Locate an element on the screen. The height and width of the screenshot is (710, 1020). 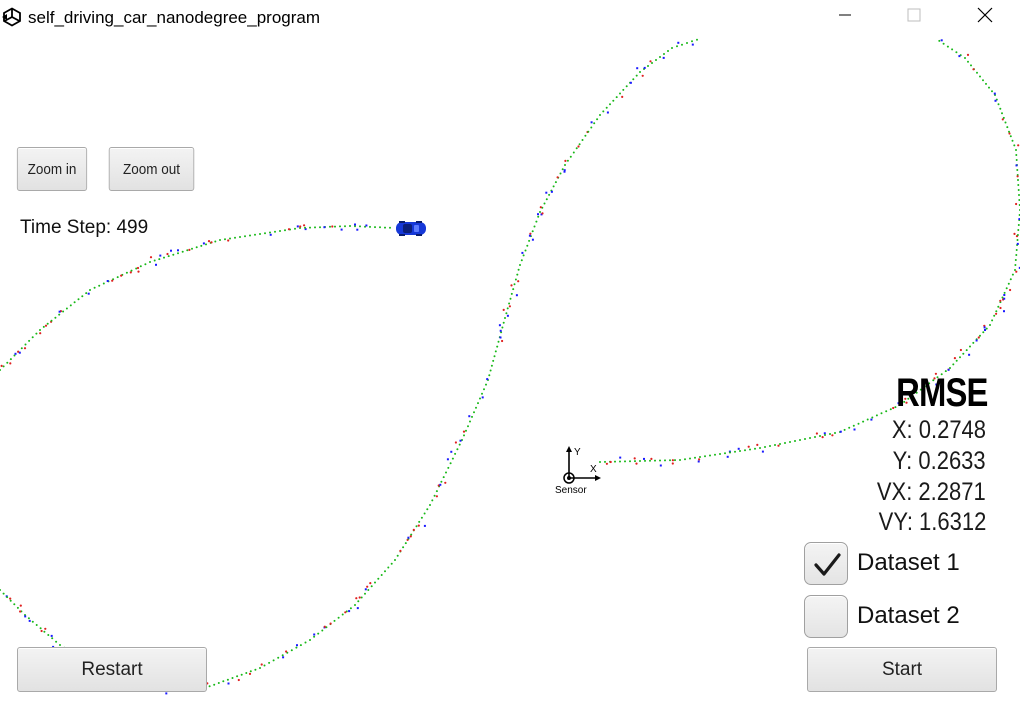
zoom-in-button: Zoom in is located at coordinates (52, 169).